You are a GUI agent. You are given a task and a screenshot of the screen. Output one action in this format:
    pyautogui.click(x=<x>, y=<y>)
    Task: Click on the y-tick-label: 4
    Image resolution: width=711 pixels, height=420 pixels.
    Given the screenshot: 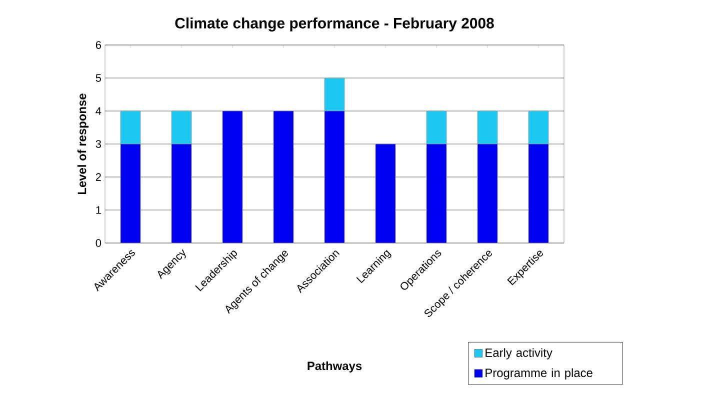 What is the action you would take?
    pyautogui.click(x=99, y=111)
    